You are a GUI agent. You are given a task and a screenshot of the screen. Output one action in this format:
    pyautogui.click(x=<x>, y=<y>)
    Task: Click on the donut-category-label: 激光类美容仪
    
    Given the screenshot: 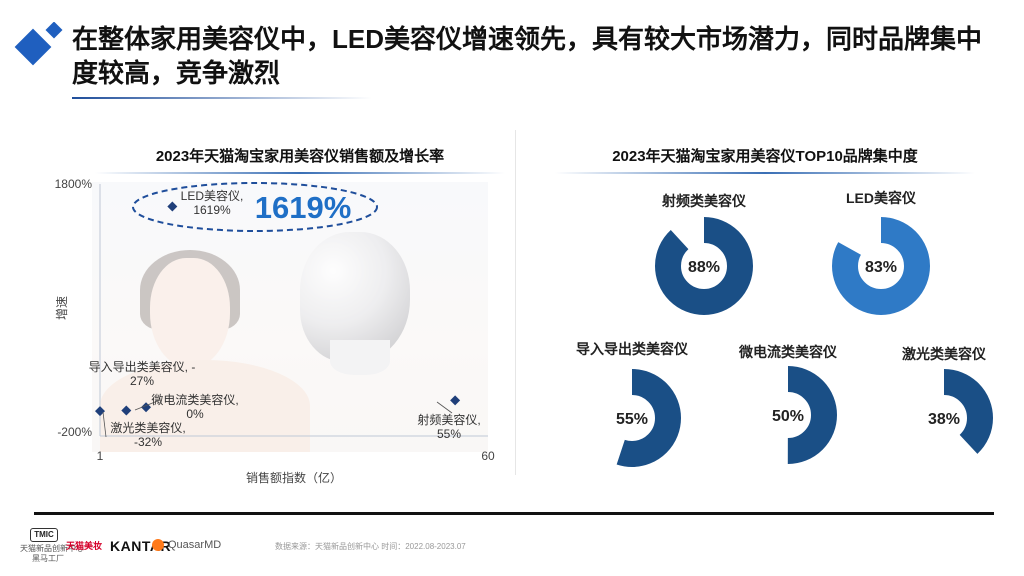 What is the action you would take?
    pyautogui.click(x=944, y=354)
    